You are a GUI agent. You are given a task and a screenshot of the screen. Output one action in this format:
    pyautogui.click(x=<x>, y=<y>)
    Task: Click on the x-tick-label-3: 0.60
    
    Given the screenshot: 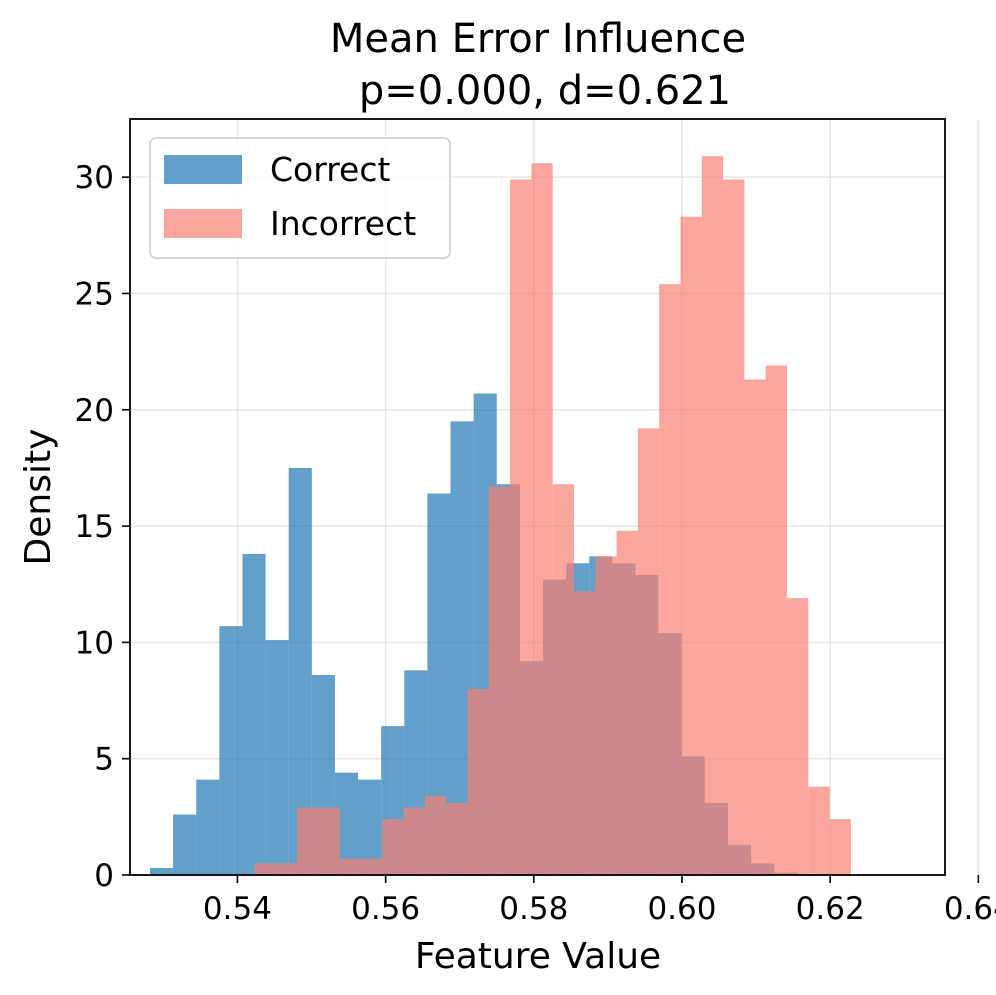 What is the action you would take?
    pyautogui.click(x=681, y=909)
    